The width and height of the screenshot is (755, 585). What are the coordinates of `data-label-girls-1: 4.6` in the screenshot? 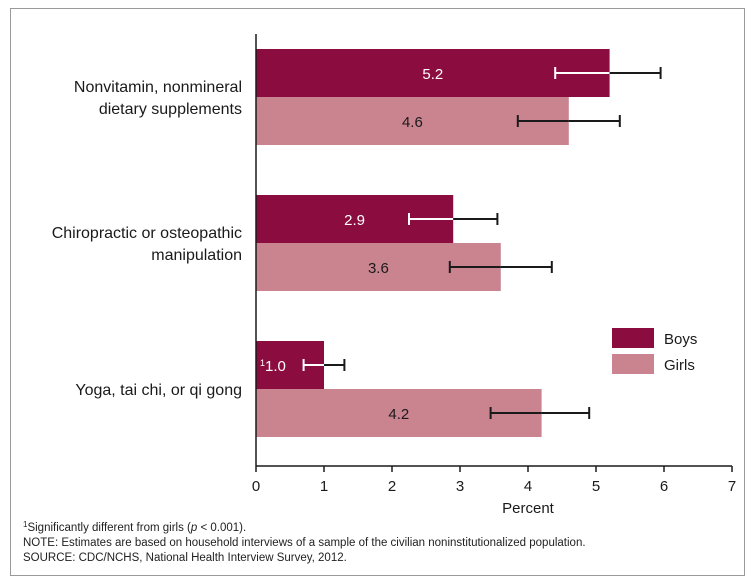 It's located at (412, 122).